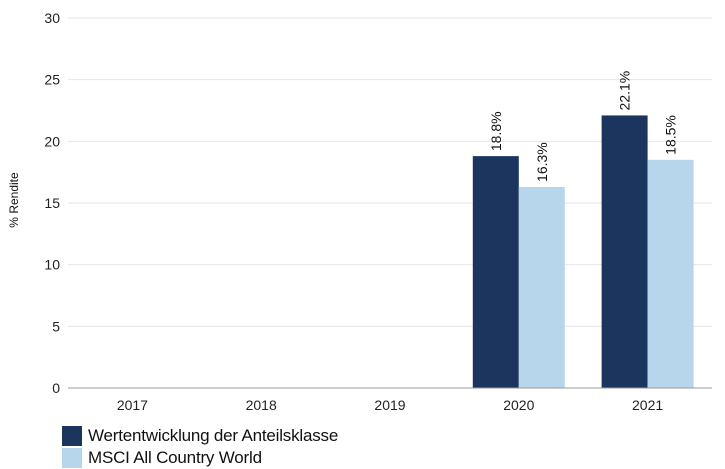  I want to click on x-tick-label: 2020, so click(518, 405).